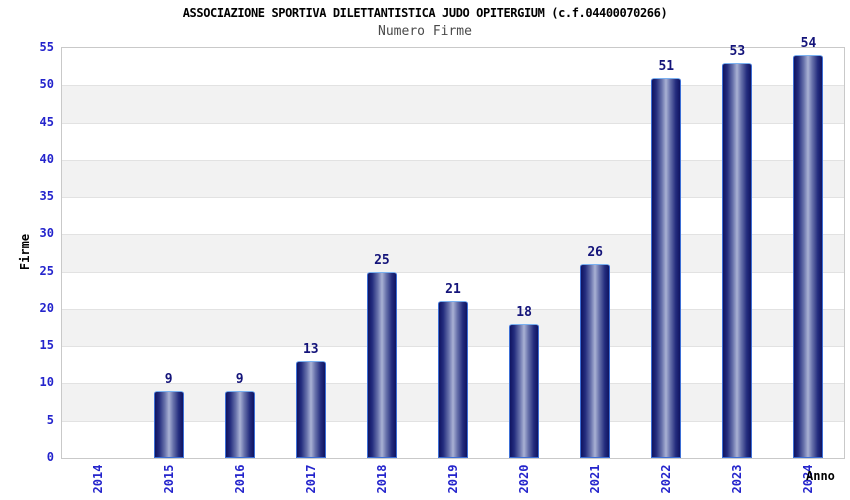 This screenshot has width=850, height=500. What do you see at coordinates (737, 51) in the screenshot?
I see `bar-value-label: 53` at bounding box center [737, 51].